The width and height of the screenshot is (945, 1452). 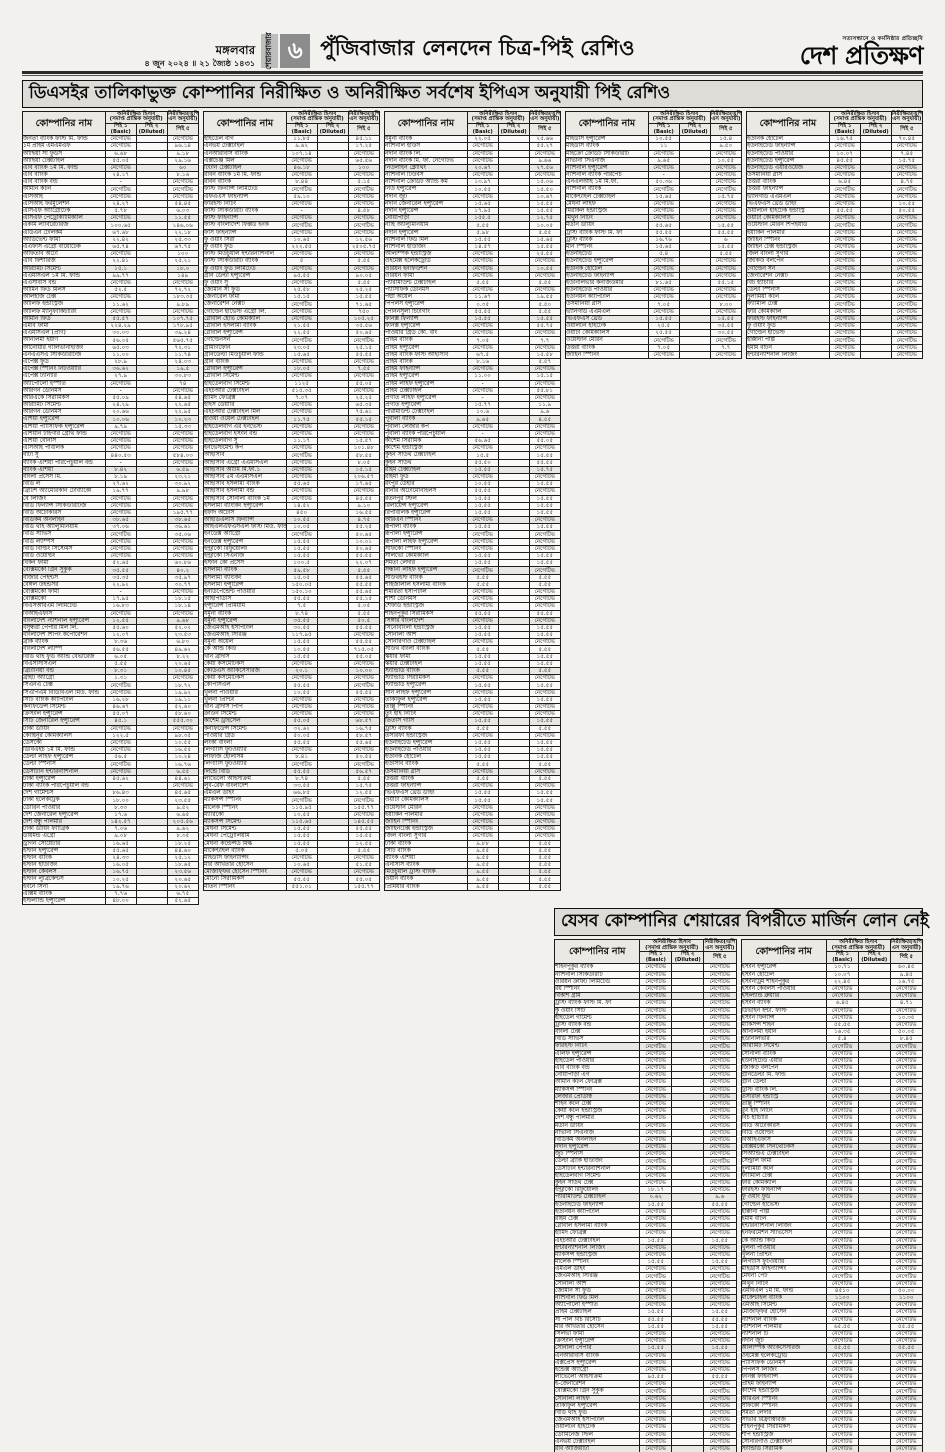 What do you see at coordinates (473, 807) in the screenshot?
I see `table-row: ওয়েস্টার্ন মেরিন নেগেটিভ নেগেটিভ` at bounding box center [473, 807].